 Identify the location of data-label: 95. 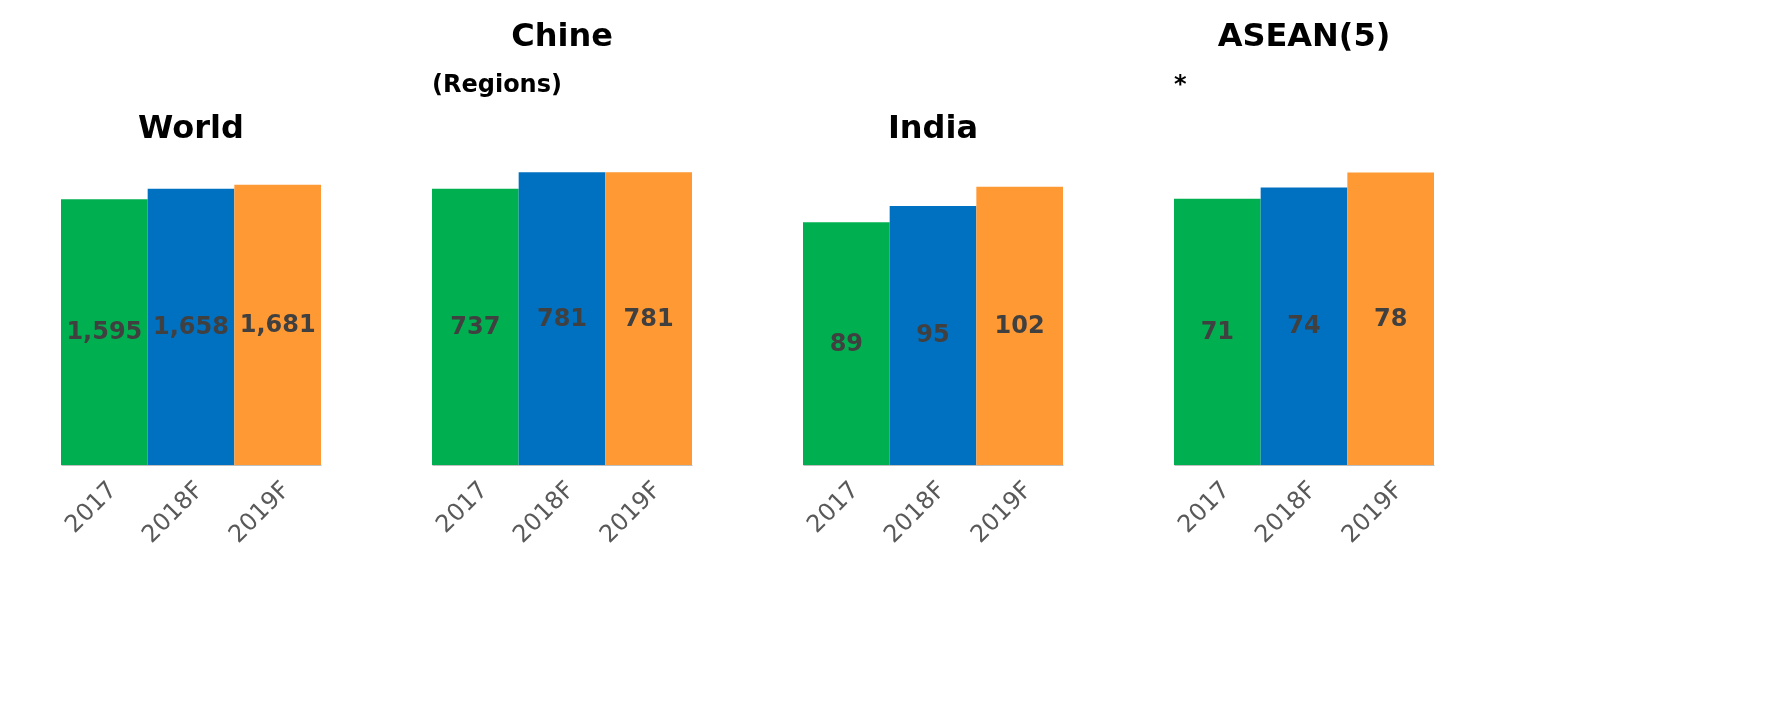
(933, 334).